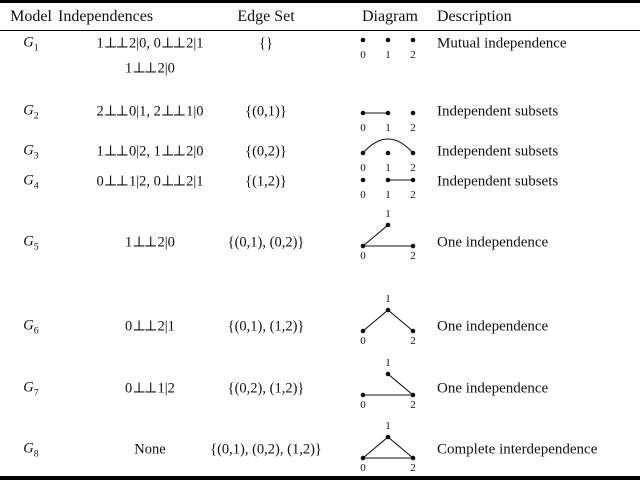 This screenshot has width=640, height=484. I want to click on header-diagram: Diagram, so click(390, 16).